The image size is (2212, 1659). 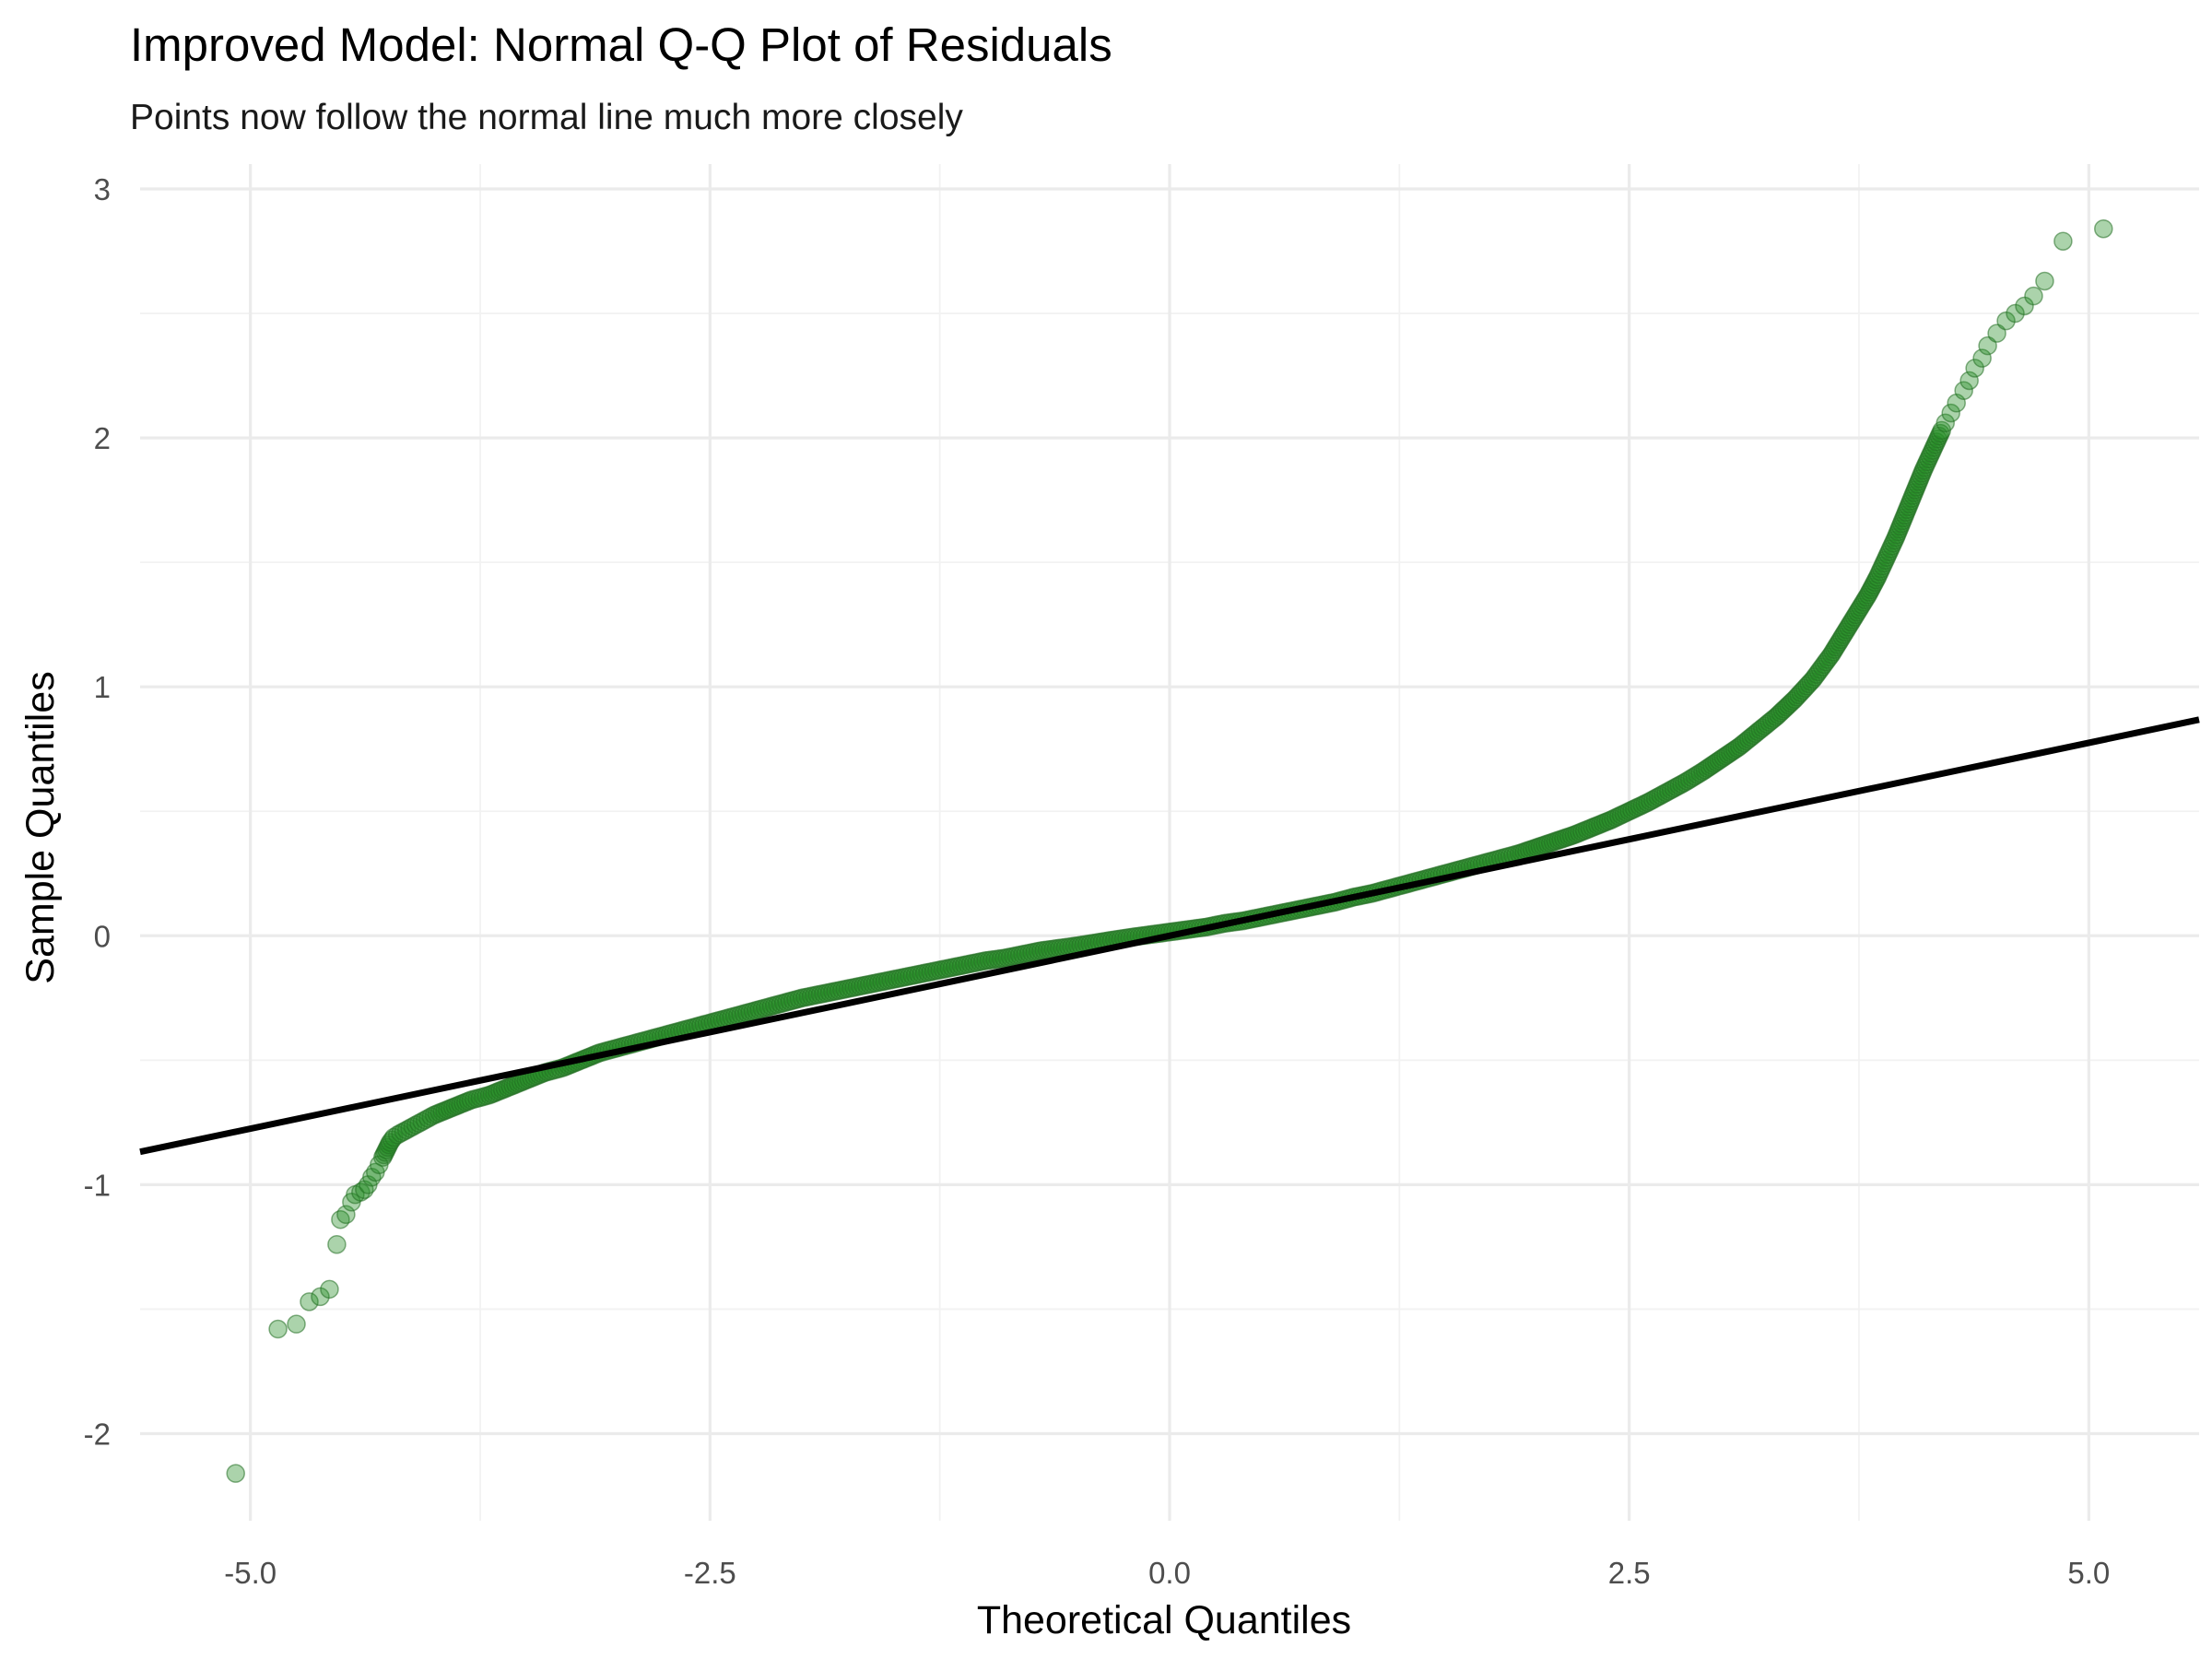 I want to click on y-tick-label: -2, so click(x=97, y=1434).